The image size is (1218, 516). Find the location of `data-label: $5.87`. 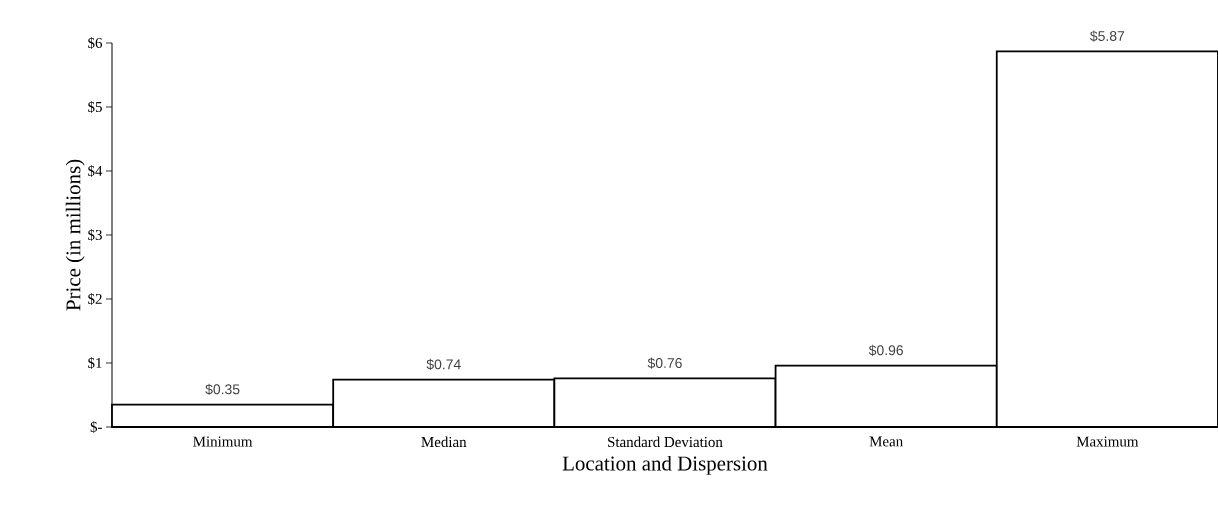

data-label: $5.87 is located at coordinates (1107, 36).